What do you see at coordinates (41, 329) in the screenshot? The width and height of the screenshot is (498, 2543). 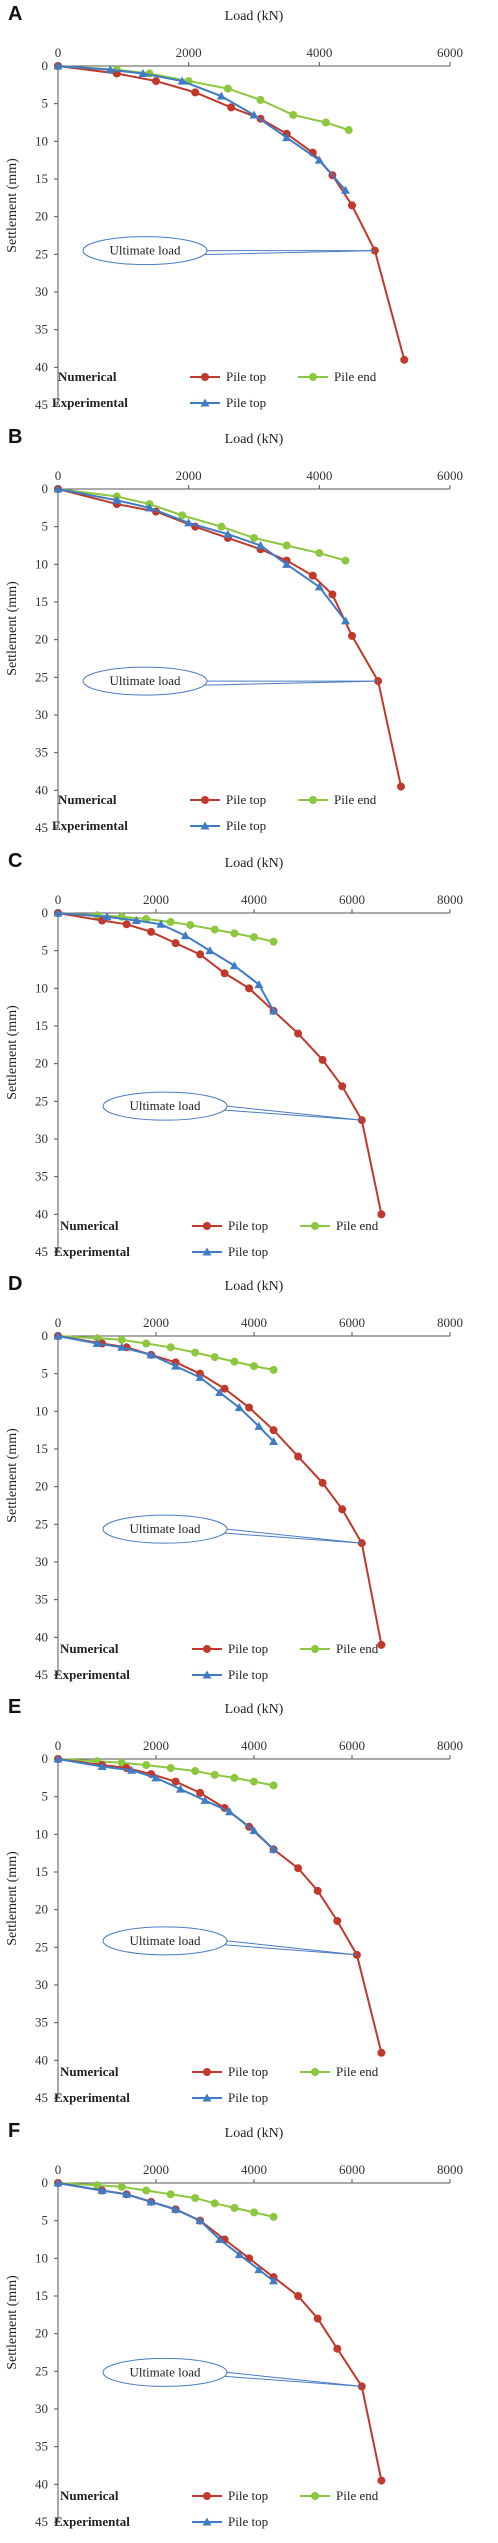 I see `y-tick-label: 35` at bounding box center [41, 329].